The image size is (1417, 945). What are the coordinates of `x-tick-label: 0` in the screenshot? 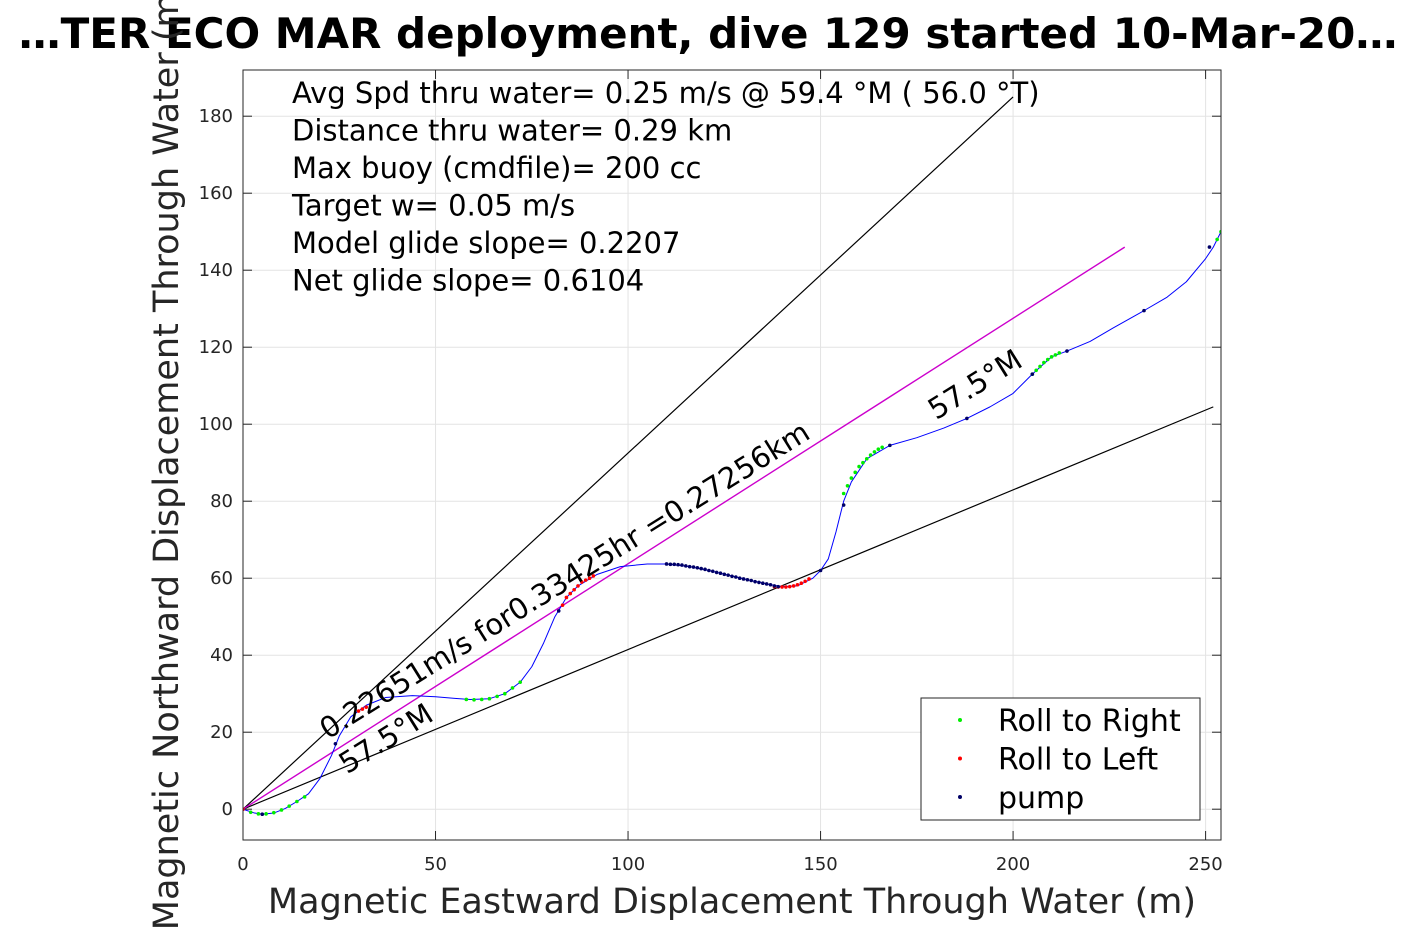 It's located at (242, 864).